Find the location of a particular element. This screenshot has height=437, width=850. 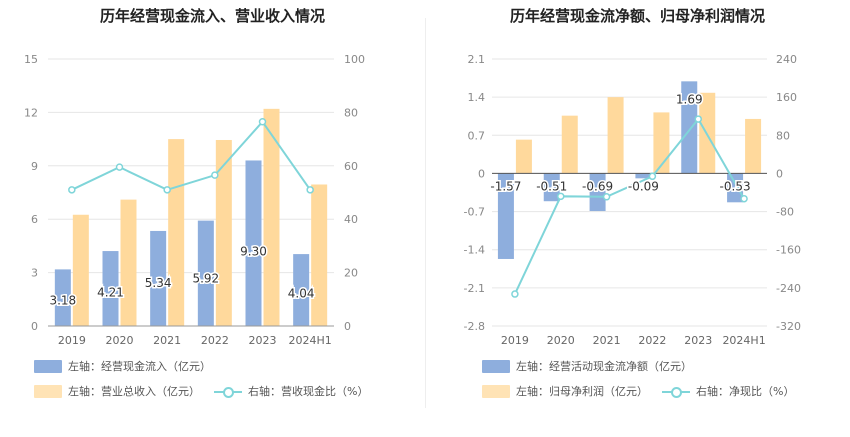

right-legend-orange-label: 左轴：归母净利润（亿元） is located at coordinates (582, 391).